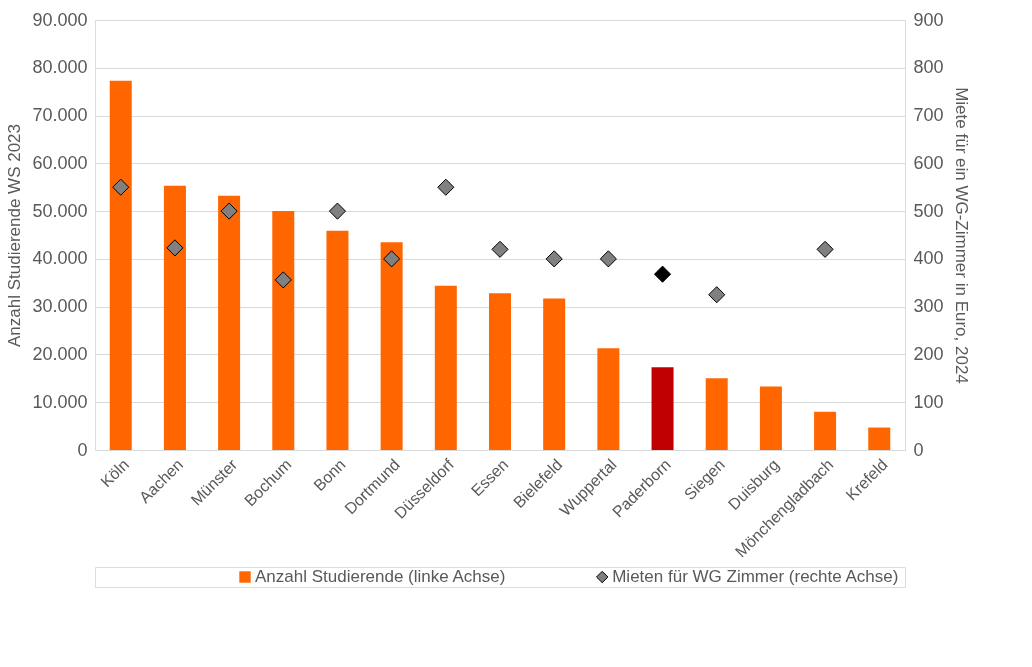 This screenshot has width=1032, height=667. I want to click on y2-tick-label: 300, so click(928, 306).